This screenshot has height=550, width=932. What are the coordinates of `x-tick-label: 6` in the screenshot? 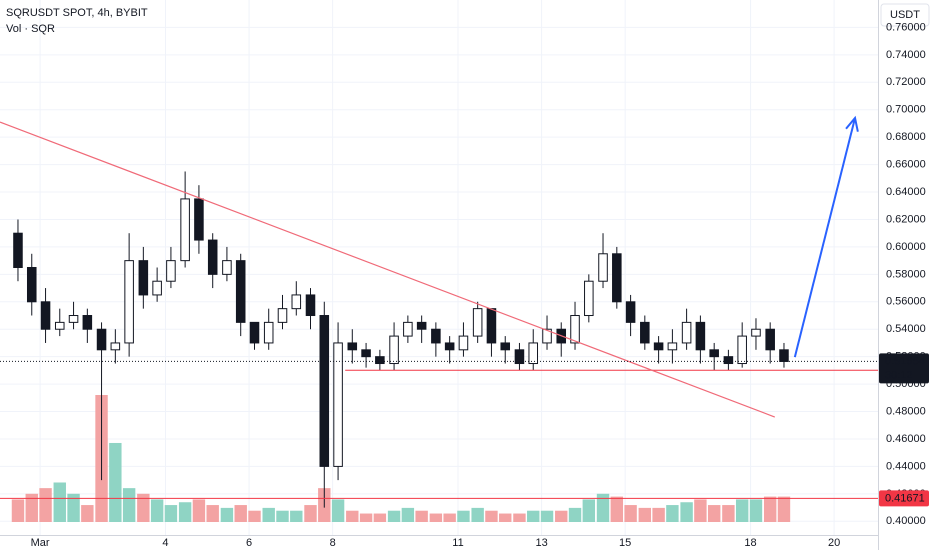 It's located at (249, 543).